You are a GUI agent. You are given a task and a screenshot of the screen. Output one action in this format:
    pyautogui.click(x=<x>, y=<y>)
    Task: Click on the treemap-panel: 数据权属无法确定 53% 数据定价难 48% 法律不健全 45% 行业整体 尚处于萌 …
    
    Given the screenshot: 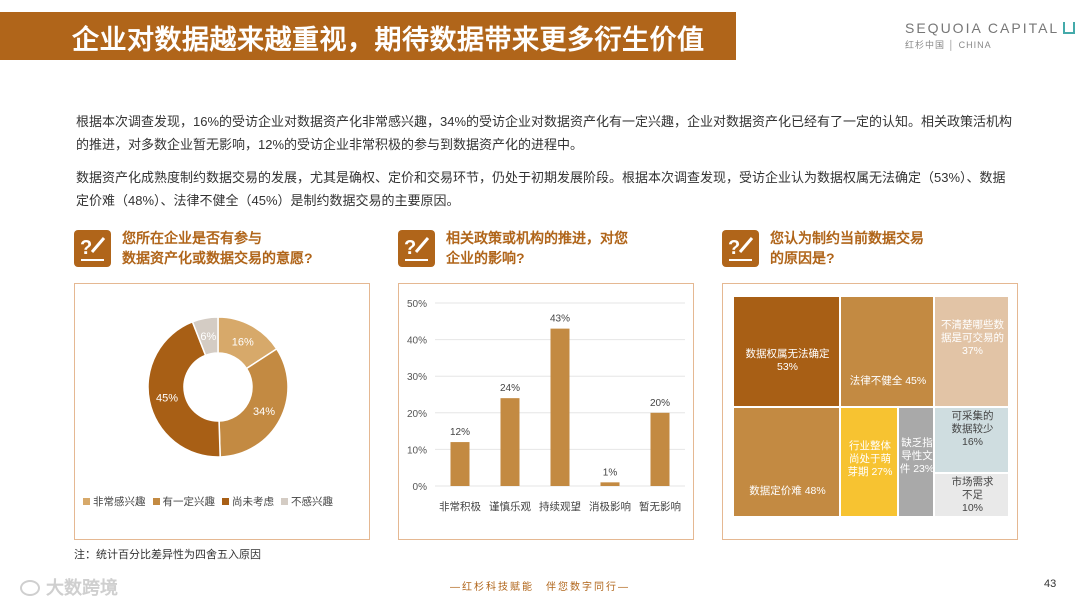 What is the action you would take?
    pyautogui.click(x=870, y=411)
    